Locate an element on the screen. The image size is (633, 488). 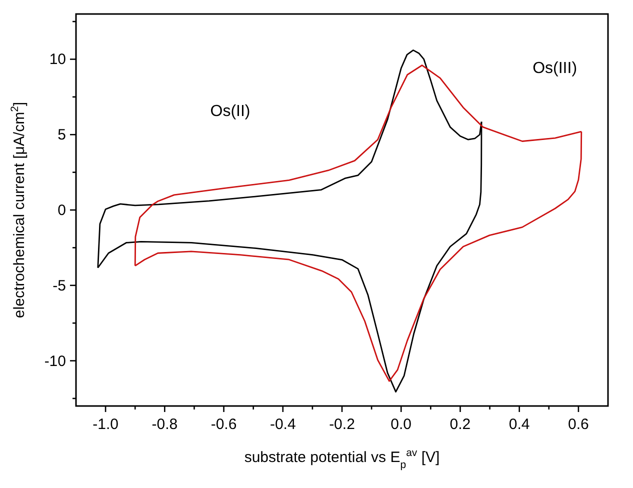
y-tick-label: 10 is located at coordinates (57, 59).